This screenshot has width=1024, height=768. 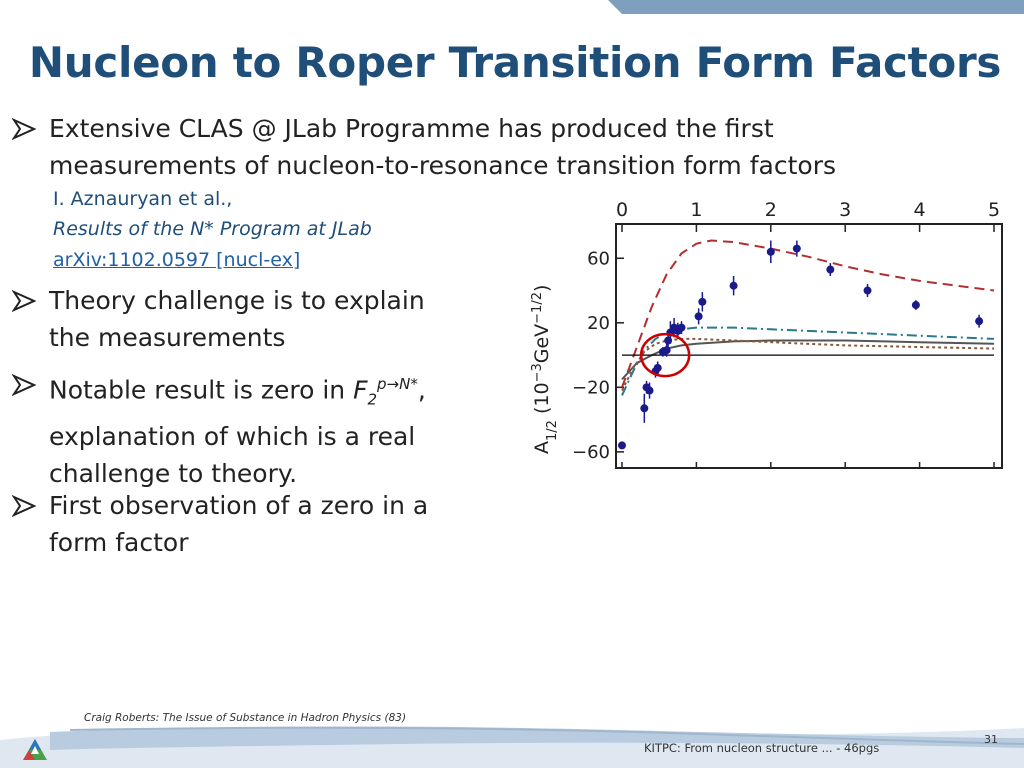 I want to click on form-factor-subscript: 2, so click(x=372, y=399).